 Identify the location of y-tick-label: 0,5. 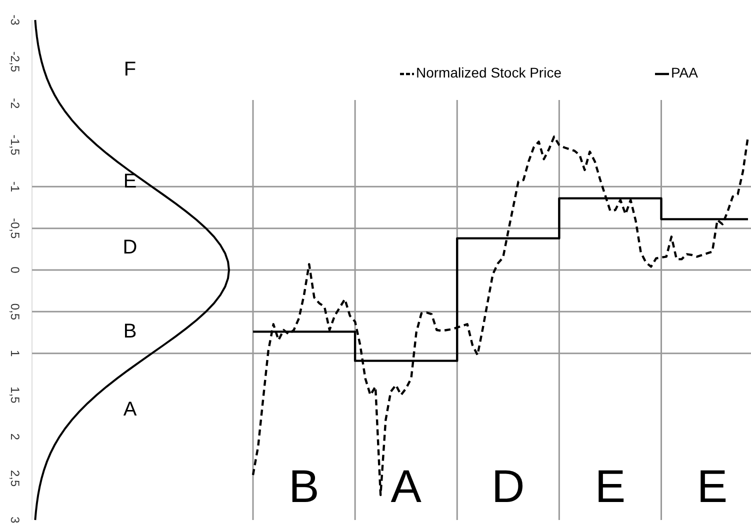
(15, 311).